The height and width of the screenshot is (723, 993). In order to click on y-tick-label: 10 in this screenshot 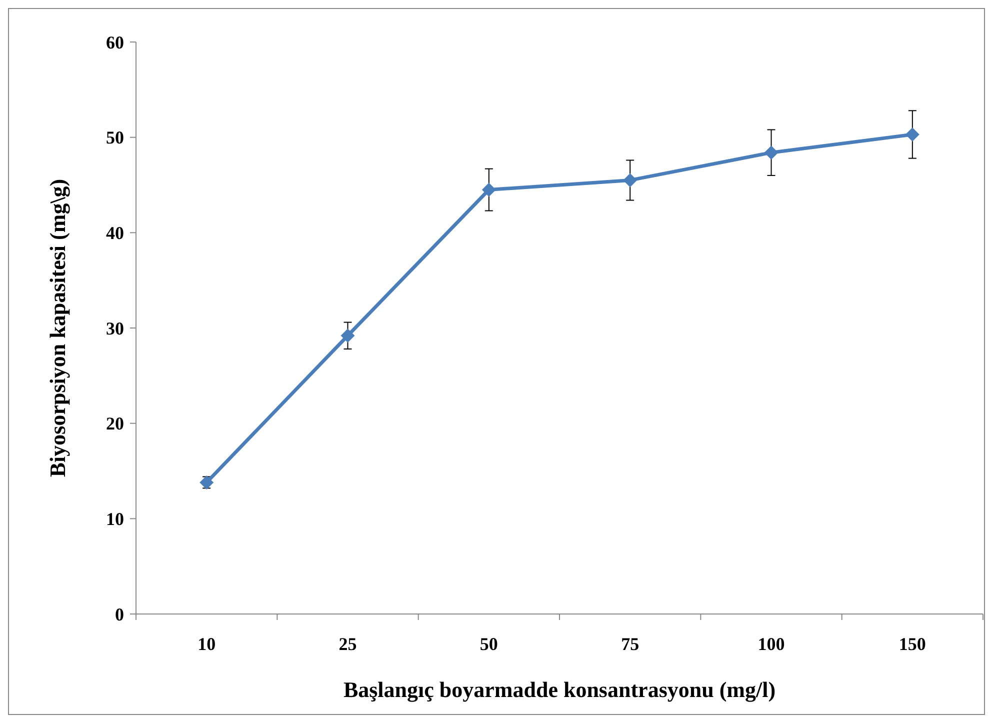, I will do `click(115, 518)`.